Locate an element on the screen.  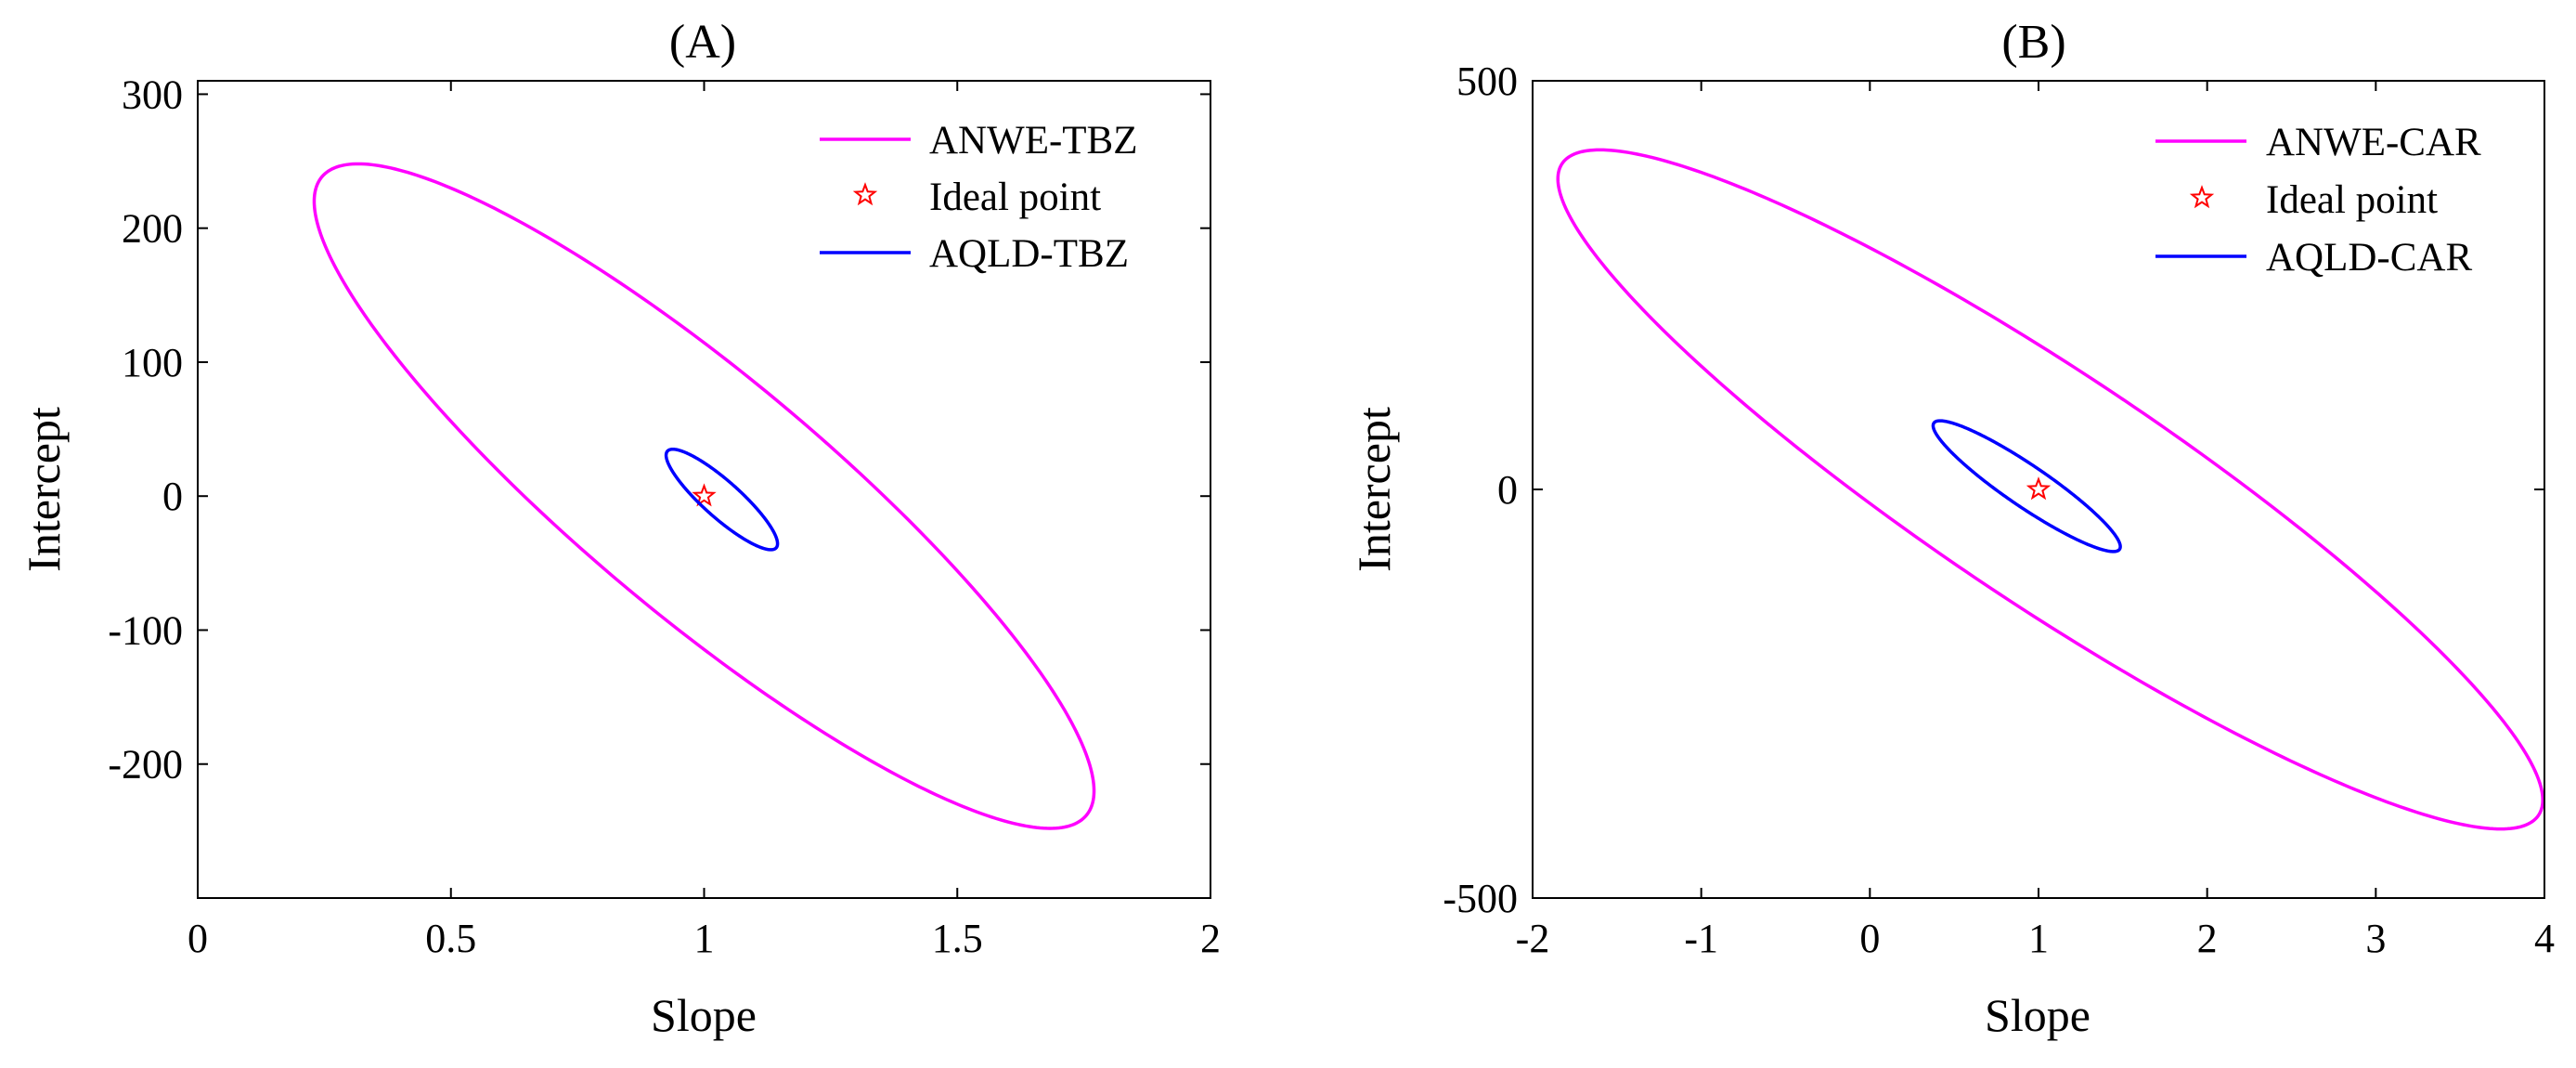
panel-a-legend: ANWE-TBZ Ideal point AQLD-TBZ is located at coordinates (979, 197).